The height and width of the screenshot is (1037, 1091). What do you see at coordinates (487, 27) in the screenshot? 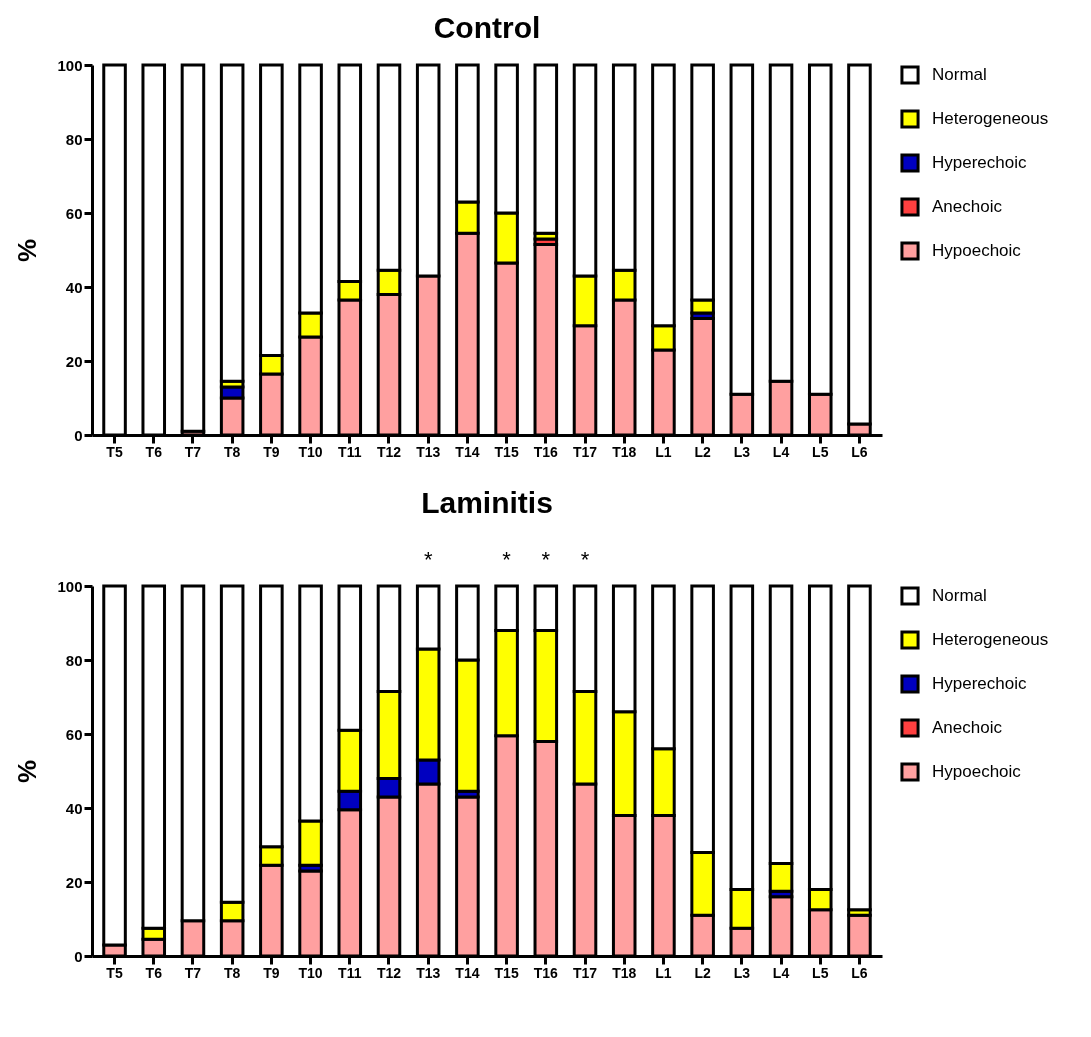
I see `chart-title: Control` at bounding box center [487, 27].